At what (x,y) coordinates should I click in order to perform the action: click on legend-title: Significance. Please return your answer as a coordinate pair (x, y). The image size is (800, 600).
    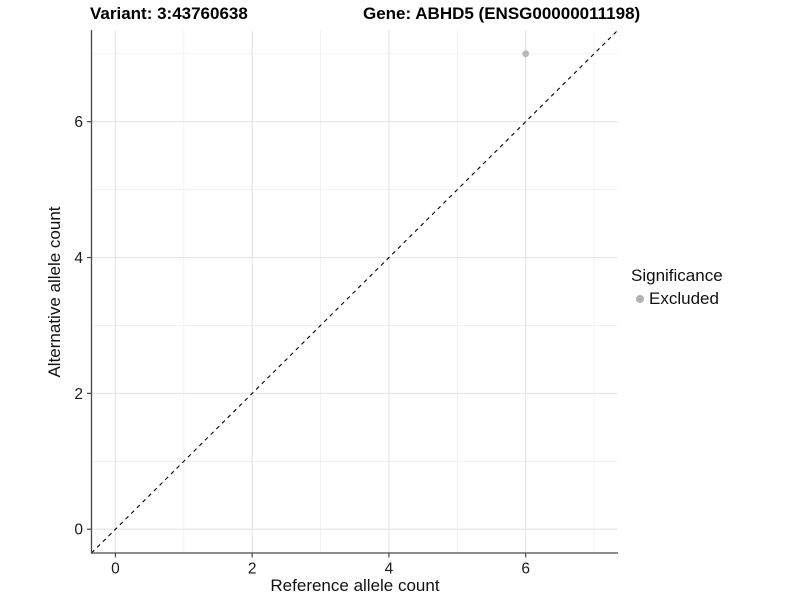
    Looking at the image, I should click on (677, 275).